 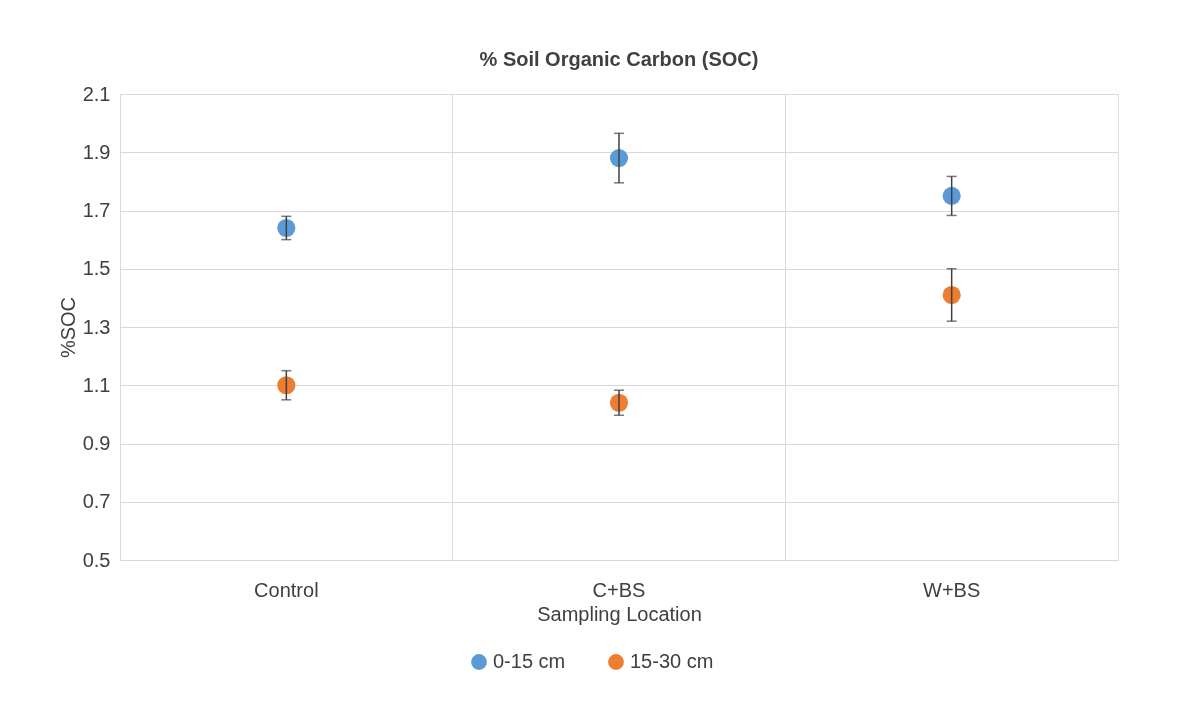 What do you see at coordinates (96, 559) in the screenshot?
I see `y-tick-label: 0.5` at bounding box center [96, 559].